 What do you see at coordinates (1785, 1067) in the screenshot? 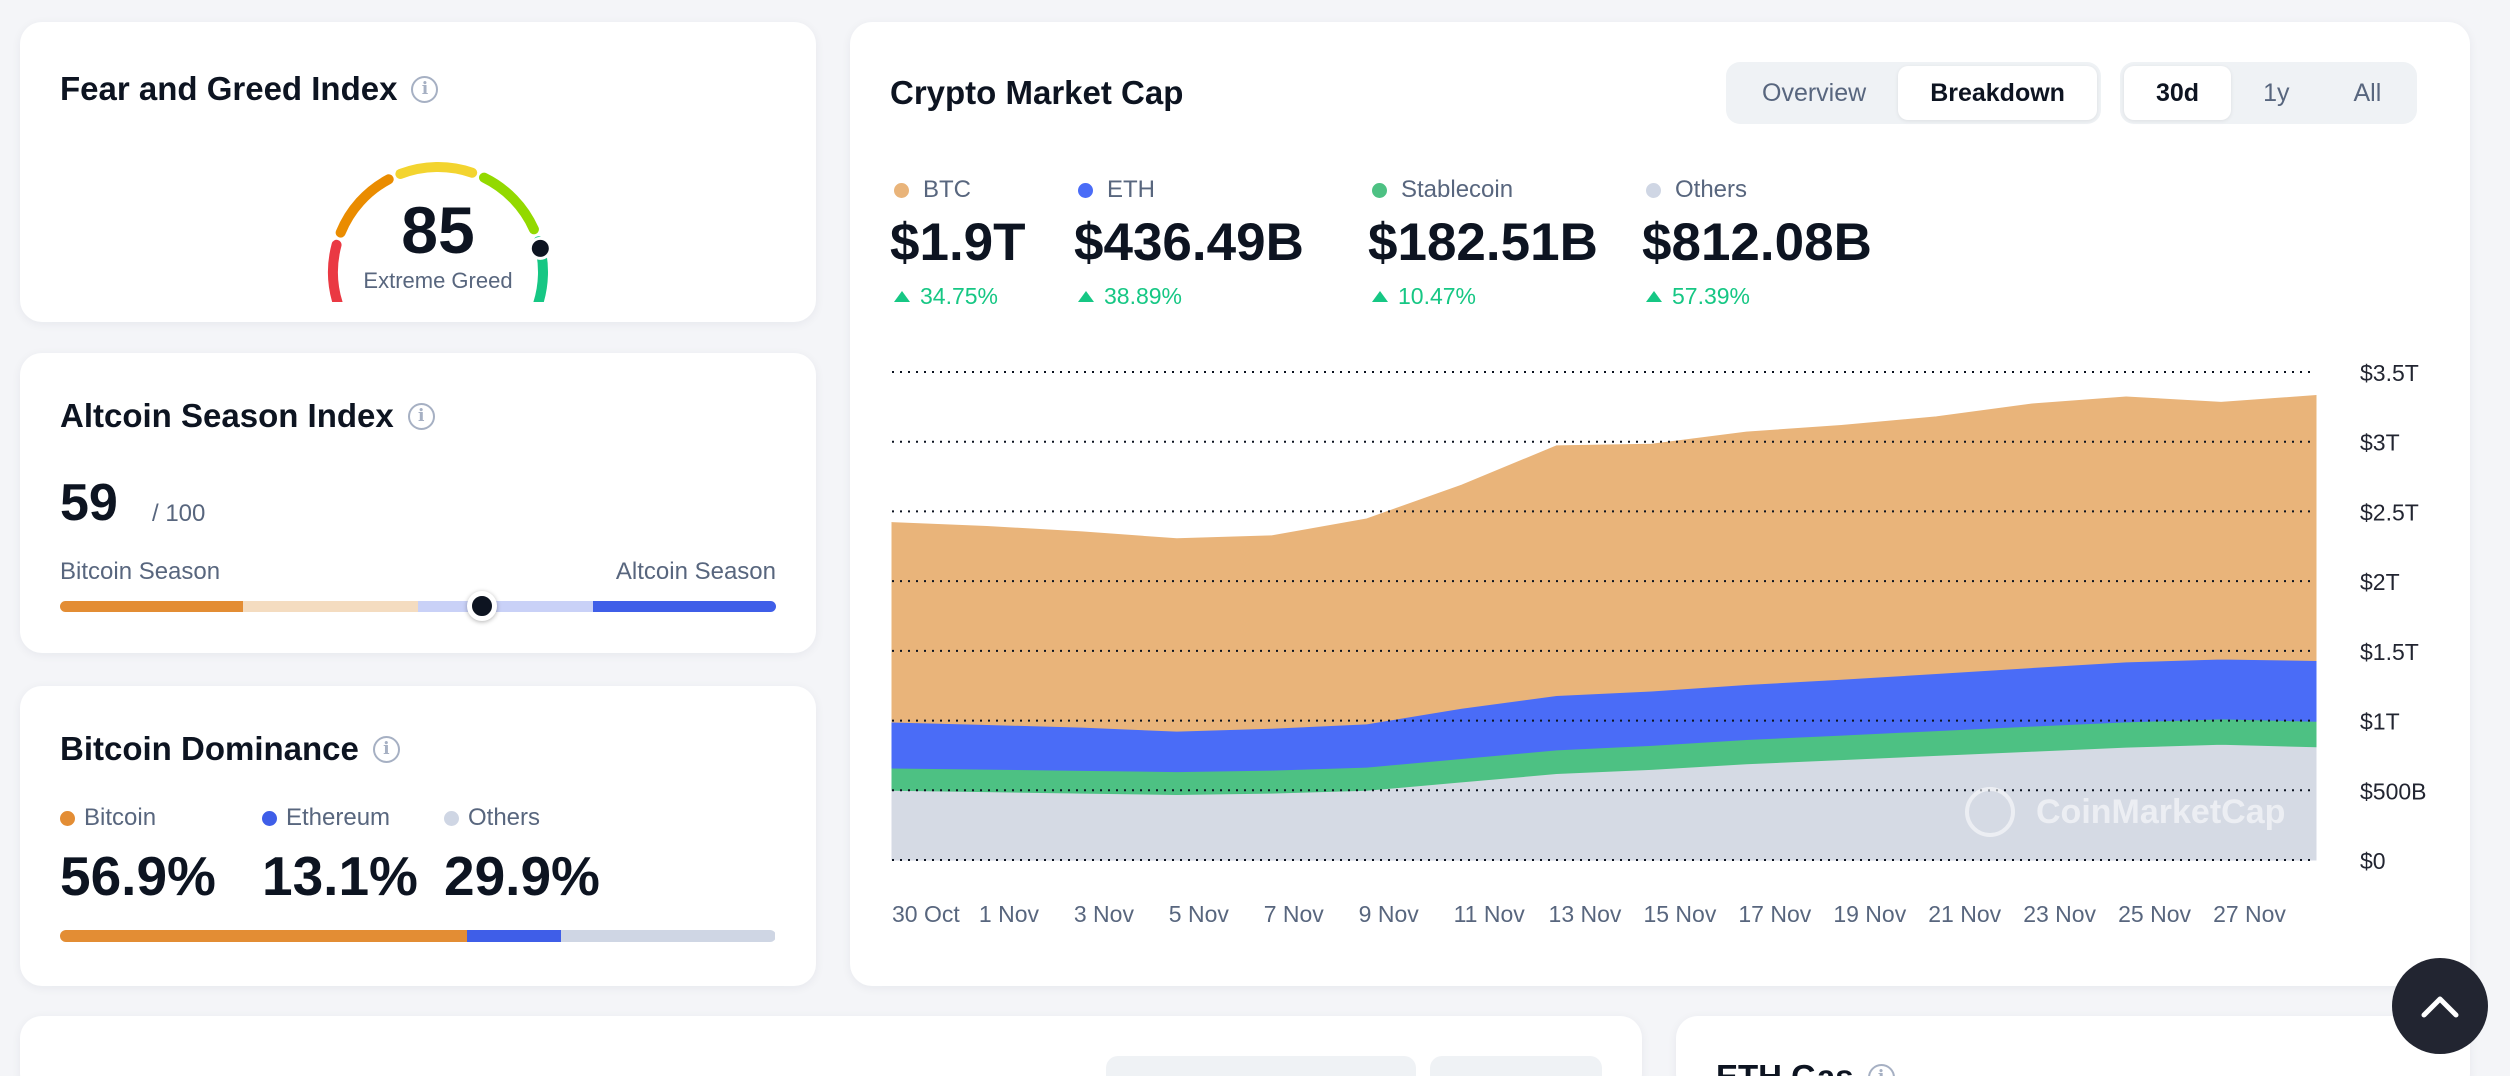
I see `eth-gas-title: ETH Gas` at bounding box center [1785, 1067].